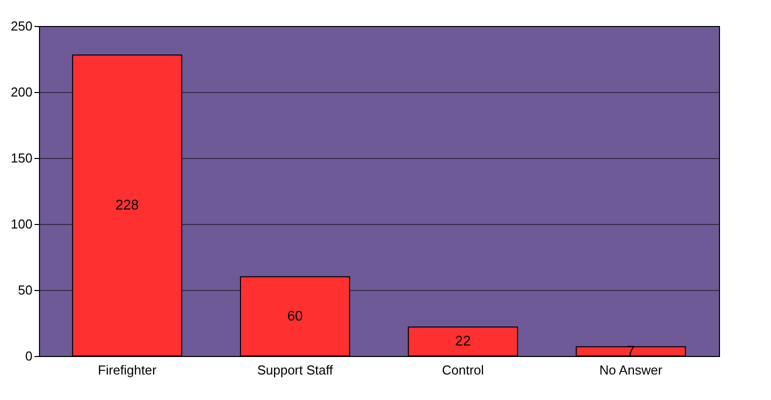 This screenshot has width=771, height=400. What do you see at coordinates (631, 370) in the screenshot?
I see `x-tick-label: No Answer` at bounding box center [631, 370].